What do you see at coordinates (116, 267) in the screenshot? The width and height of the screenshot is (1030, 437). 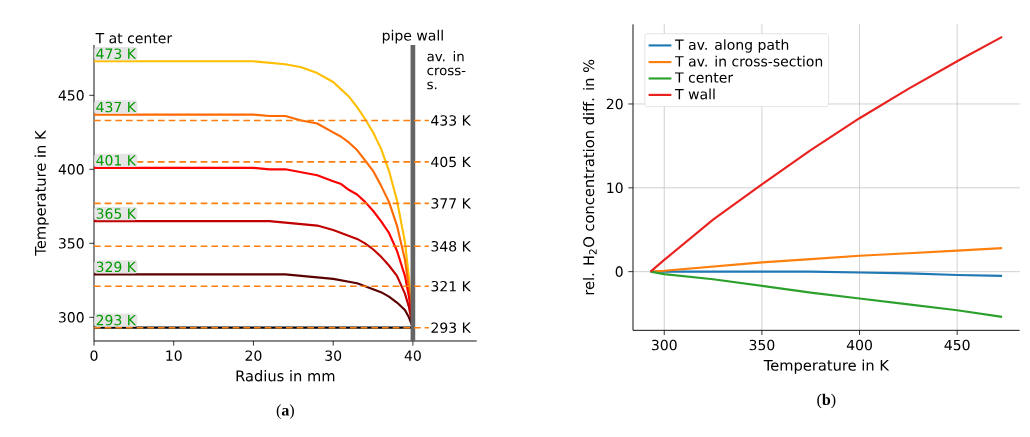 I see `annotation: 329 K` at bounding box center [116, 267].